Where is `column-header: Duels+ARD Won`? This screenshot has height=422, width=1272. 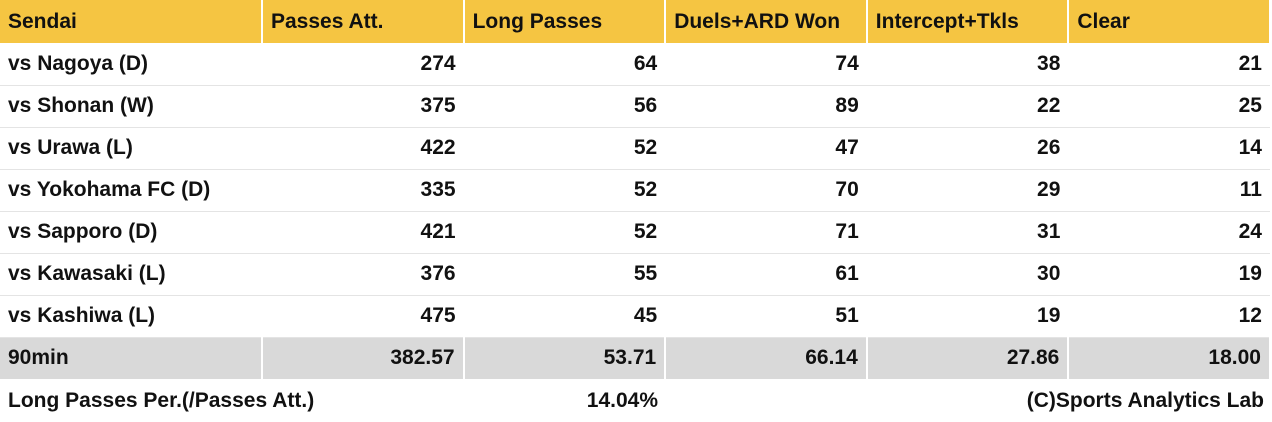 column-header: Duels+ARD Won is located at coordinates (766, 21).